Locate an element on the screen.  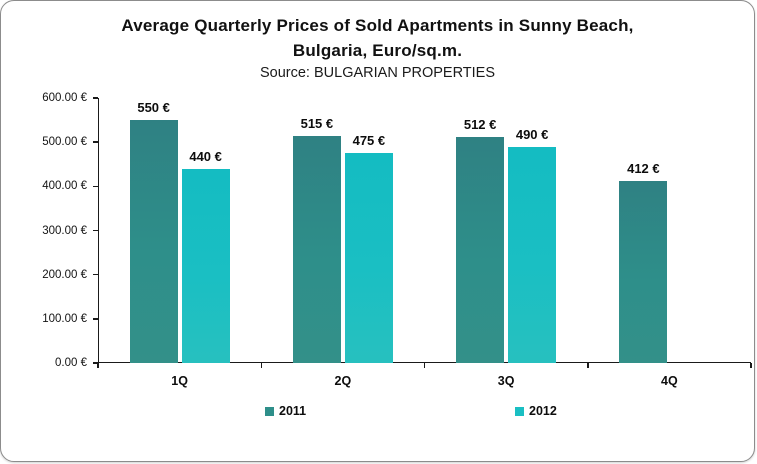
chart-title-line2: Bulgaria, Euro/sq.m. is located at coordinates (377, 50).